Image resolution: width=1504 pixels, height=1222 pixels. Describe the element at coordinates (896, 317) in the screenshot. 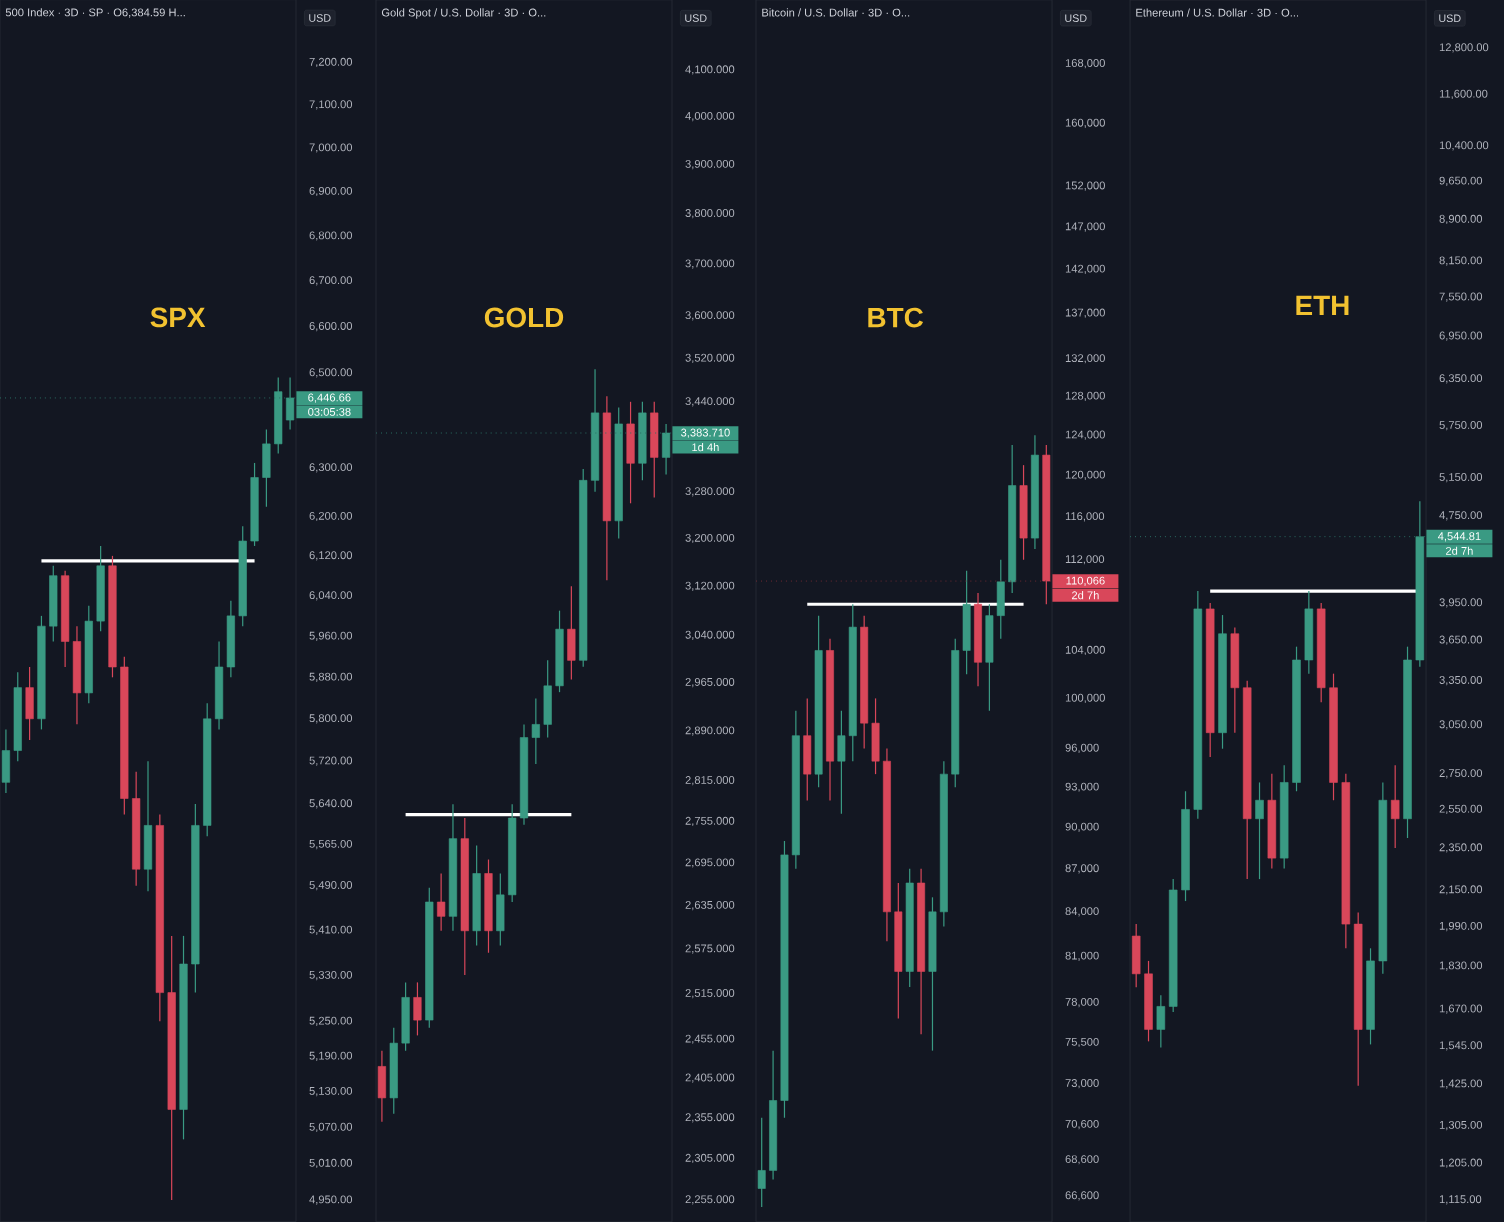

I see `text: BTC` at that location.